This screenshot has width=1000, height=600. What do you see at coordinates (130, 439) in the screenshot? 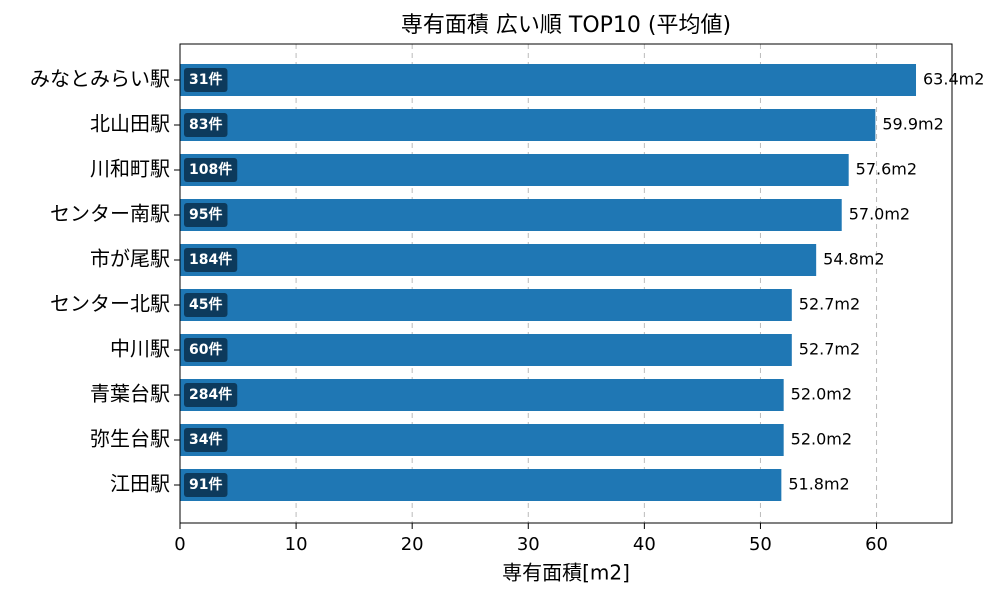
I see `y-tick-label: 弥生台駅` at bounding box center [130, 439].